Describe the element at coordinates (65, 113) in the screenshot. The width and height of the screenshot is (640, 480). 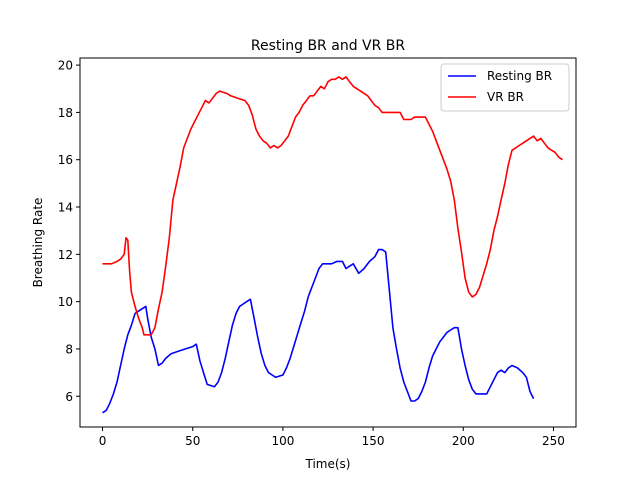
I see `y-tick-label: 18` at that location.